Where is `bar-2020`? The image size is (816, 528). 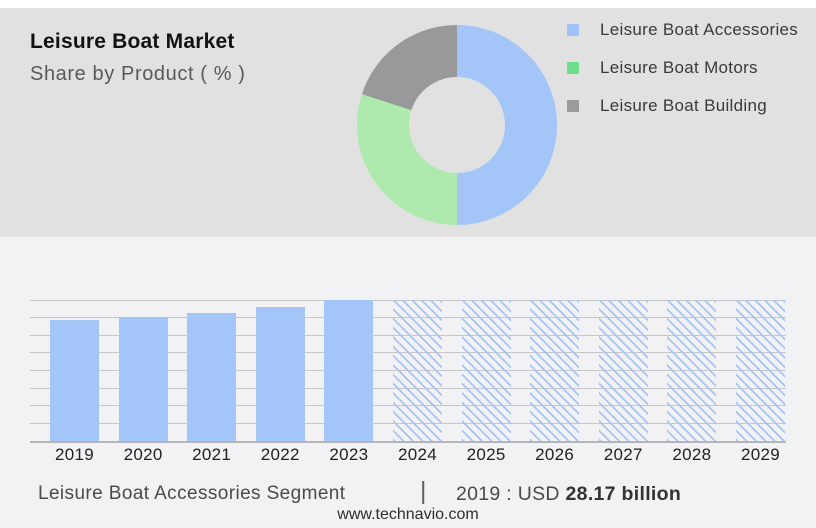
bar-2020 is located at coordinates (143, 378).